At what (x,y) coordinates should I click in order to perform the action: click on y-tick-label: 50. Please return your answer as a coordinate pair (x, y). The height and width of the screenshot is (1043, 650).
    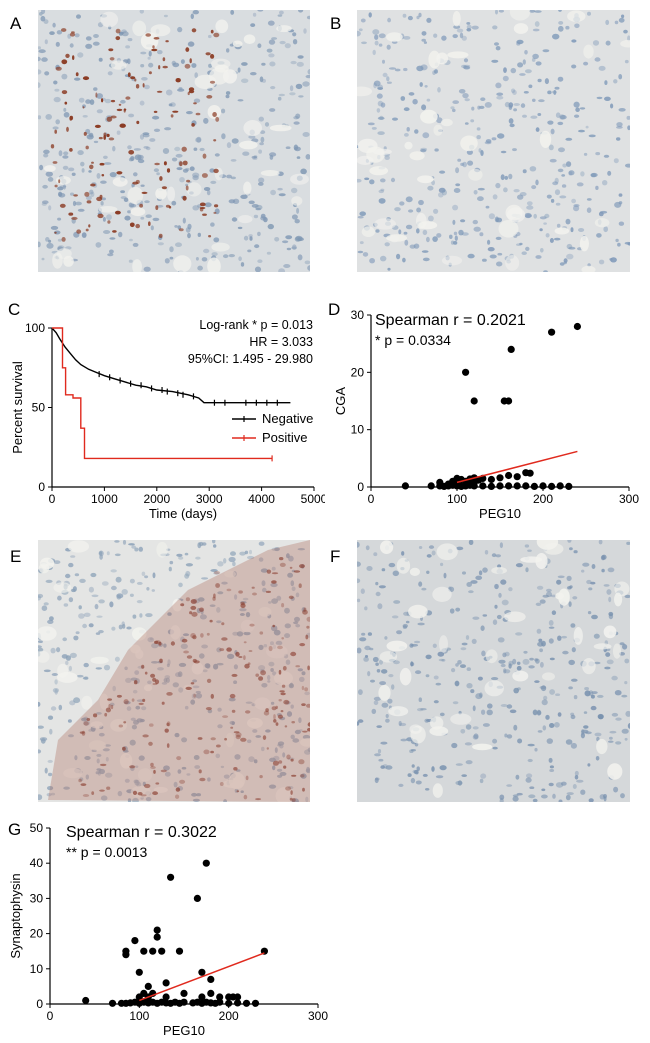
    Looking at the image, I should click on (37, 828).